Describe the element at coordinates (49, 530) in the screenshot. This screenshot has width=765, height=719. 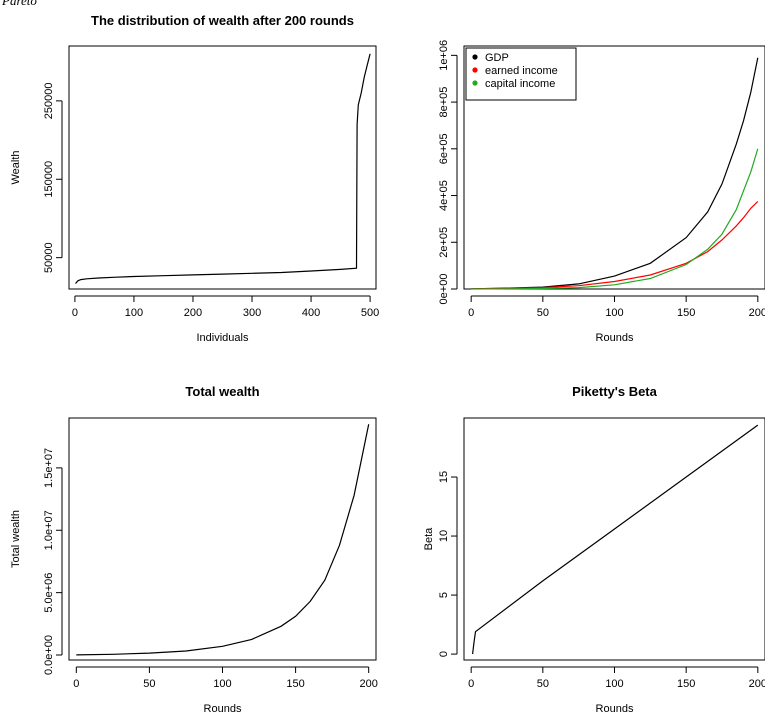
I see `y-tick-label: 1.0e+07` at that location.